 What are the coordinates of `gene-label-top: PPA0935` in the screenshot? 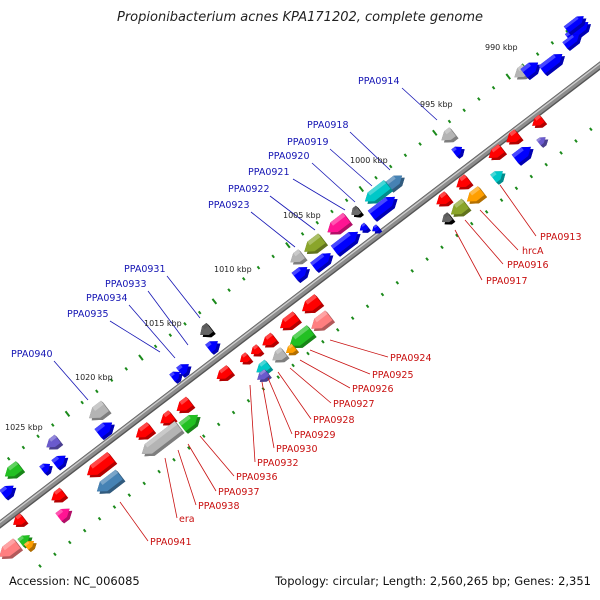 It's located at (88, 314).